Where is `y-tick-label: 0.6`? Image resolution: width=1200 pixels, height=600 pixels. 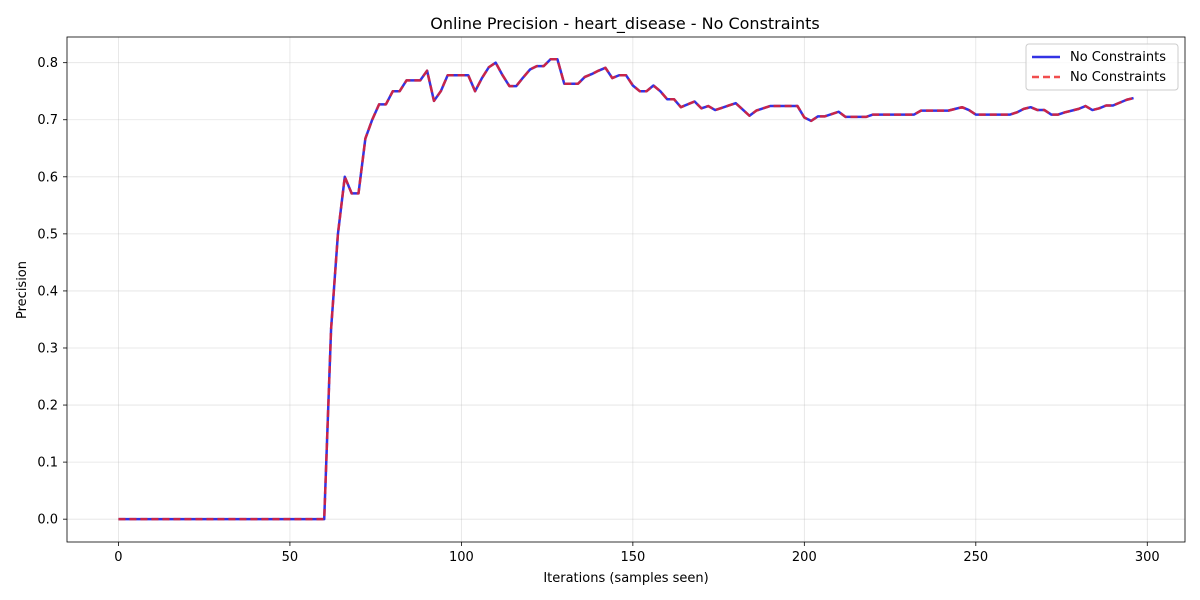
y-tick-label: 0.6 is located at coordinates (47, 177).